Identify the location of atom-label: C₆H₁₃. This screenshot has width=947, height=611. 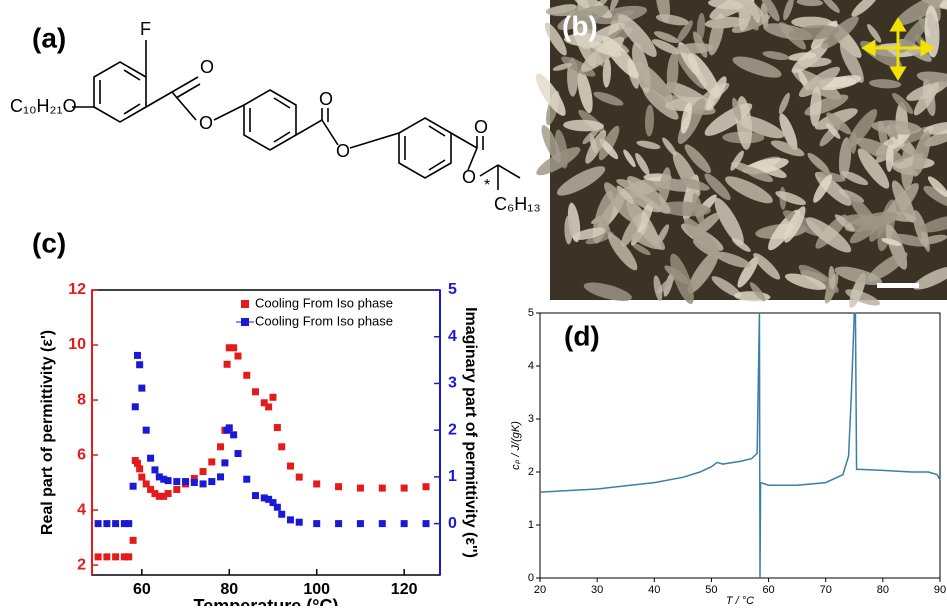
(517, 204).